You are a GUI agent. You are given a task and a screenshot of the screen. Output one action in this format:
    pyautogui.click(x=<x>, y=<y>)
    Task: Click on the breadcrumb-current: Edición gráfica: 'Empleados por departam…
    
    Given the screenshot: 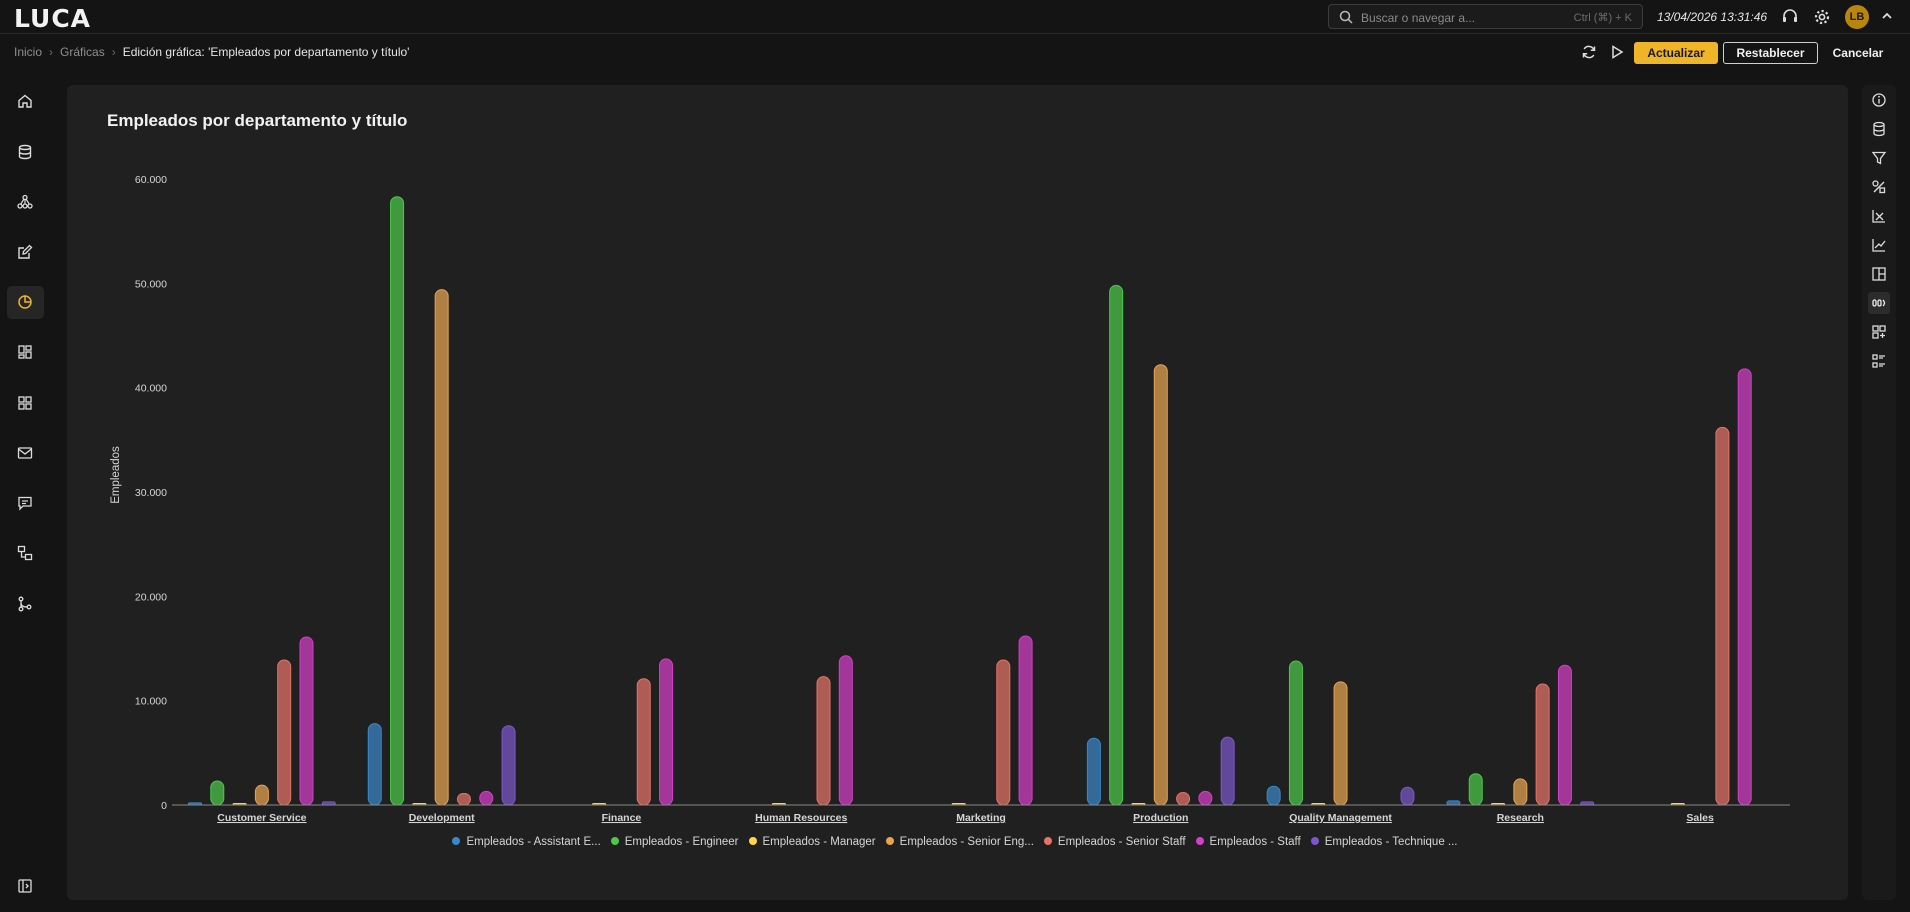 What is the action you would take?
    pyautogui.click(x=266, y=52)
    